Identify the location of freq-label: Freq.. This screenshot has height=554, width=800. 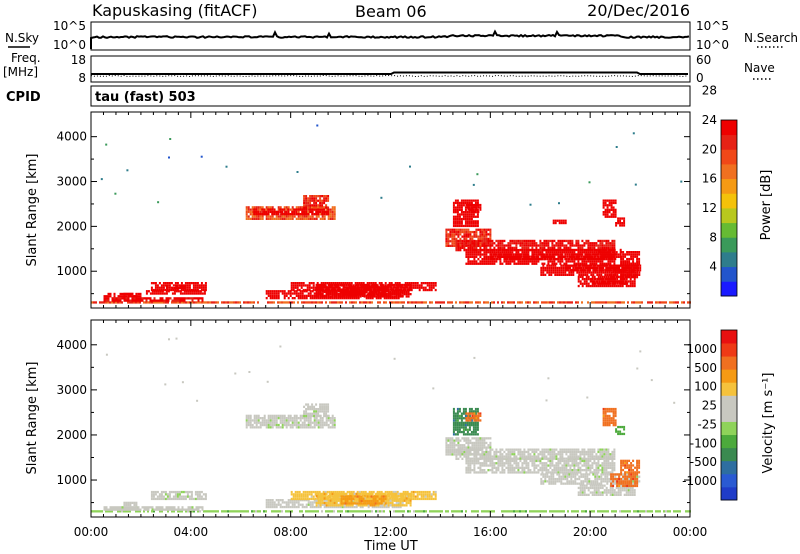
(26, 58).